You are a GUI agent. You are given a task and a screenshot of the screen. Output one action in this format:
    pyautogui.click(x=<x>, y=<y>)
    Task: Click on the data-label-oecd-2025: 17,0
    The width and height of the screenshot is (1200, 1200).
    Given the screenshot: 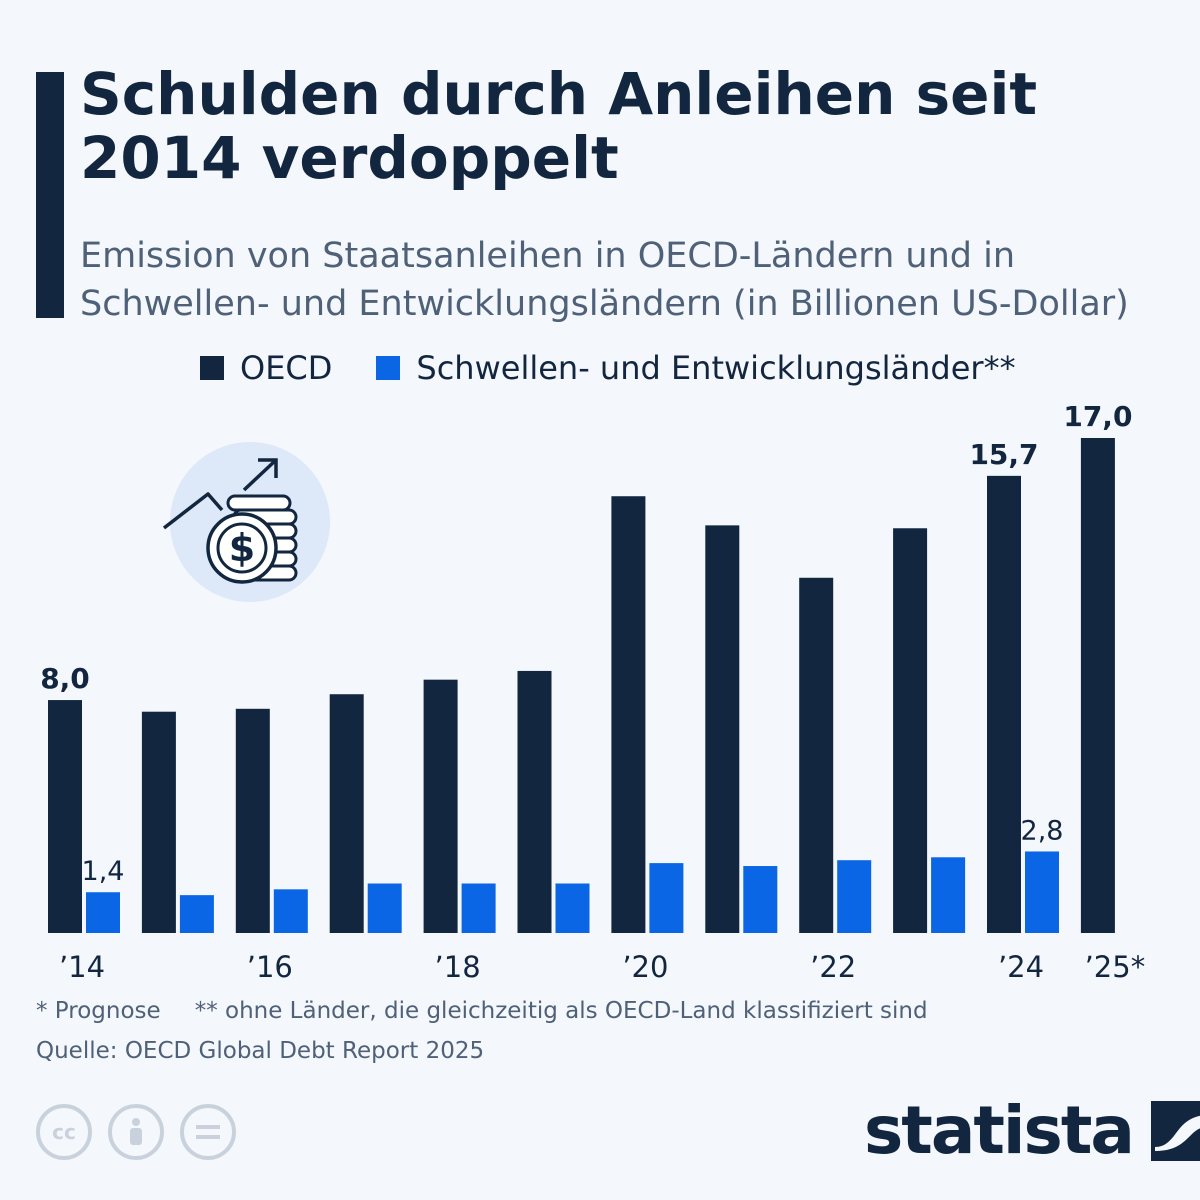 What is the action you would take?
    pyautogui.click(x=1097, y=416)
    